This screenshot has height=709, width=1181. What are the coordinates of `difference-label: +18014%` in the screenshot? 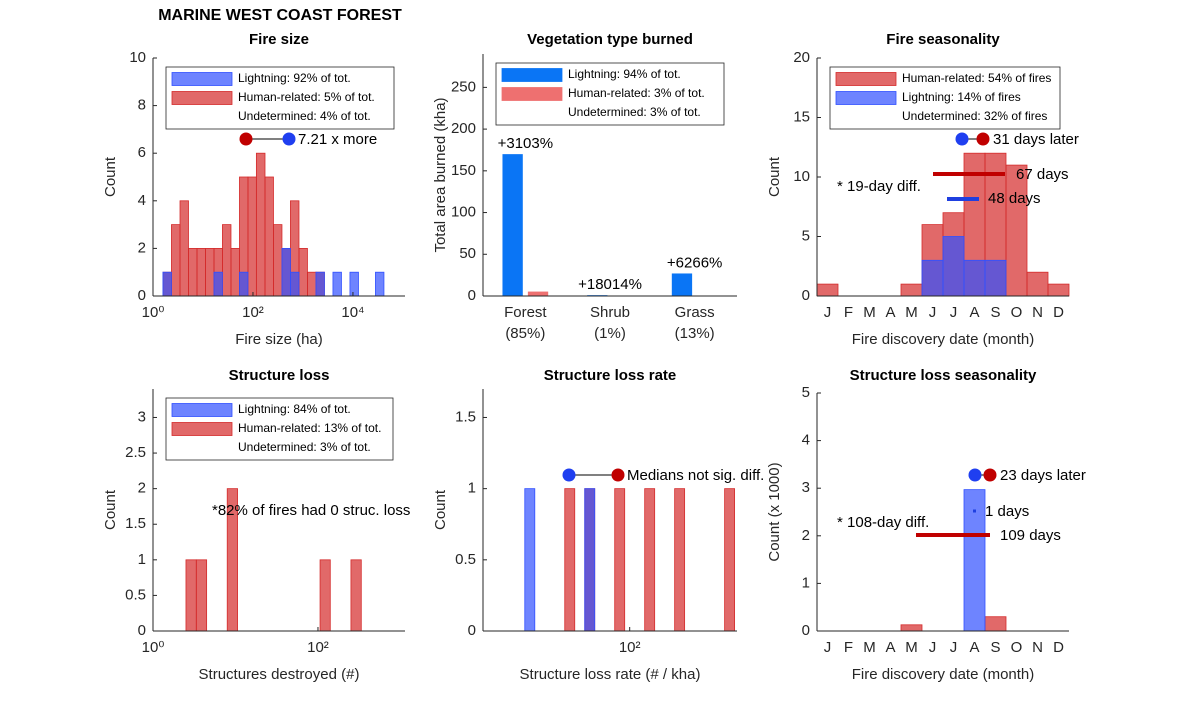 It's located at (610, 284).